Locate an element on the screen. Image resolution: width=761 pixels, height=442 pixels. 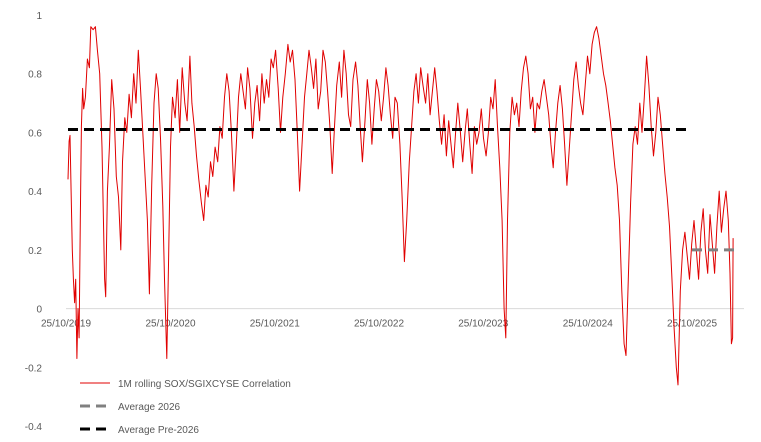
x-tick-label: 25/10/2020 is located at coordinates (170, 324).